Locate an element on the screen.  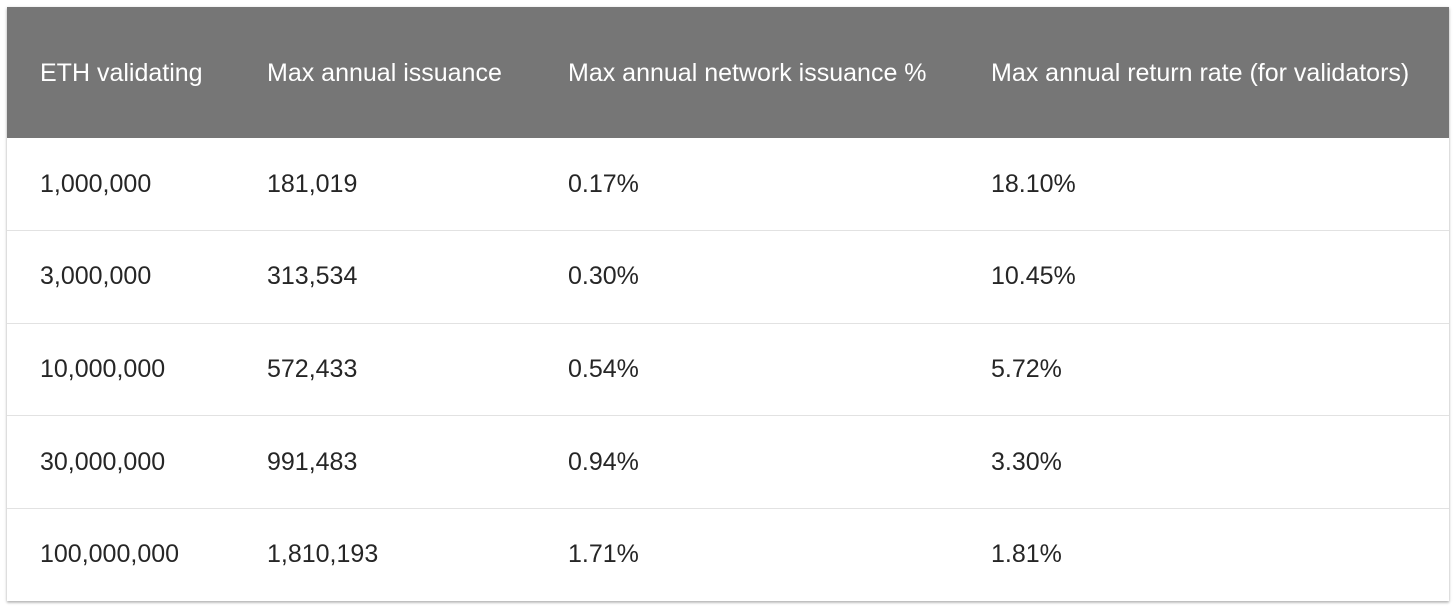
cell-network-issuance-pct: 0.94% is located at coordinates (603, 461).